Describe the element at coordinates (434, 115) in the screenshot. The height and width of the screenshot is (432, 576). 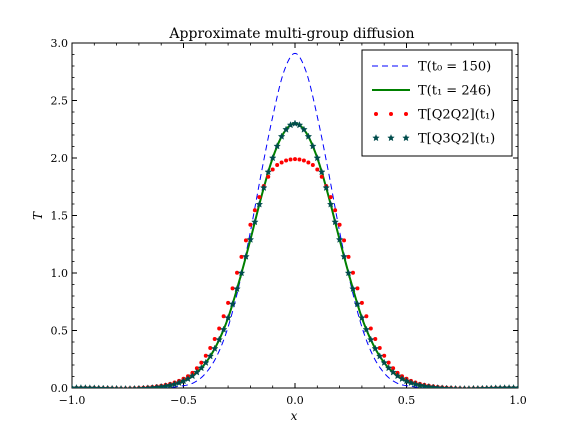
I see `legend-entry: T[Q2Q2](t₁)` at that location.